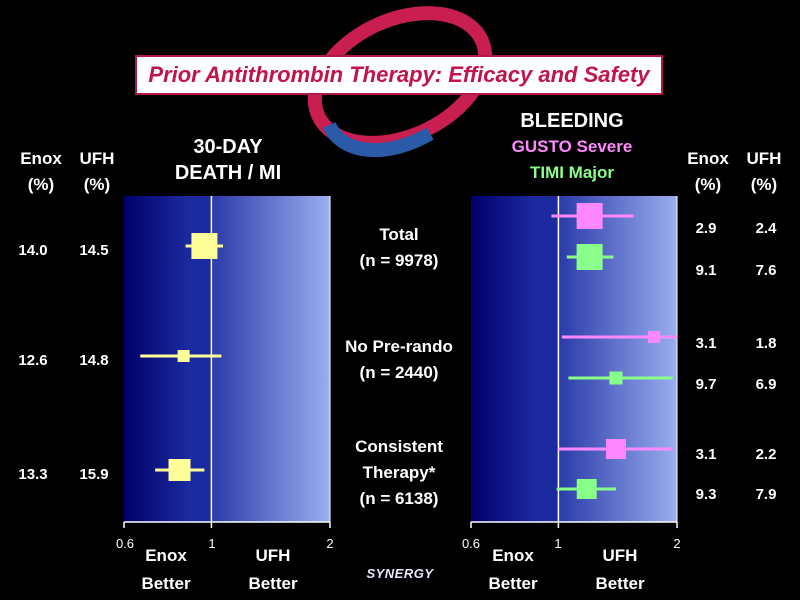 The width and height of the screenshot is (800, 600). I want to click on group-label-consistent-therapy: Consistent Therapy* (n = 6138), so click(399, 472).